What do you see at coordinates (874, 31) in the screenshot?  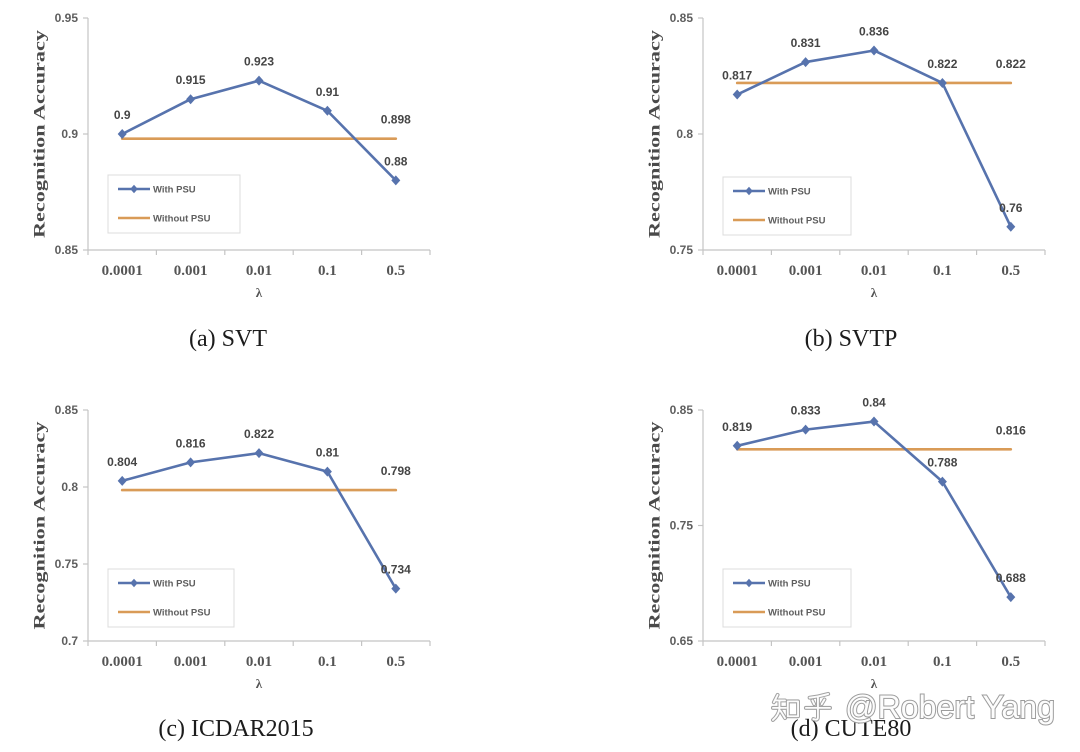 I see `data-label: 0.836` at bounding box center [874, 31].